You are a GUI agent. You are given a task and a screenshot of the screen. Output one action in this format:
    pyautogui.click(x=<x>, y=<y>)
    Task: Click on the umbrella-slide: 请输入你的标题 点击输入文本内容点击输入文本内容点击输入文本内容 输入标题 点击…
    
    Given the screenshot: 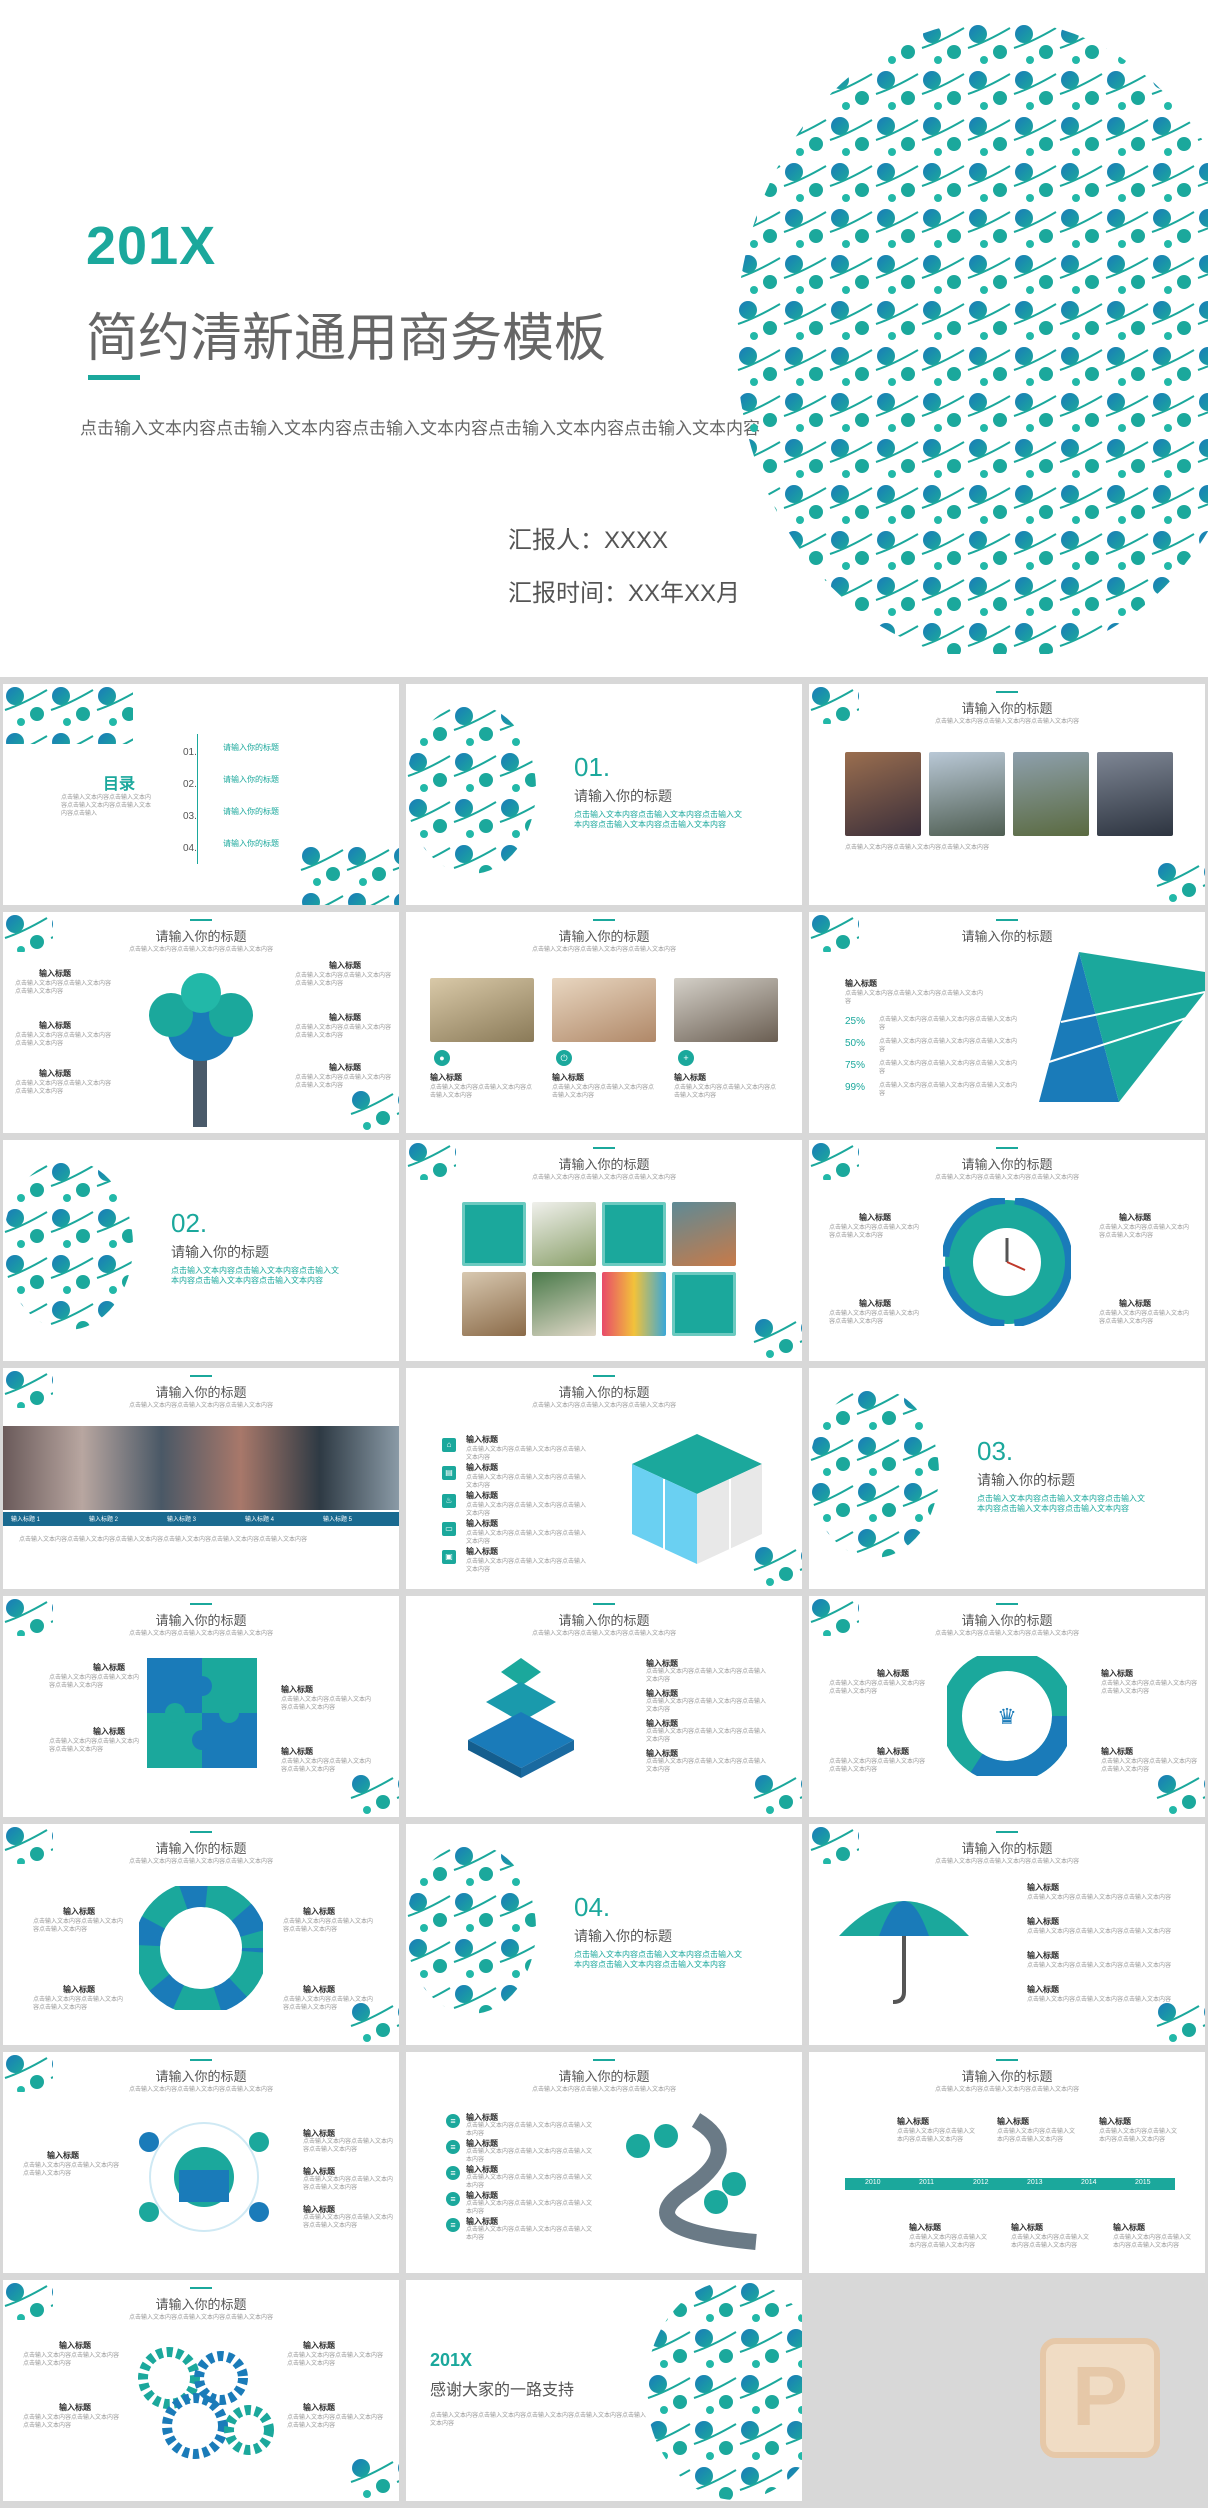 What is the action you would take?
    pyautogui.click(x=1007, y=1934)
    